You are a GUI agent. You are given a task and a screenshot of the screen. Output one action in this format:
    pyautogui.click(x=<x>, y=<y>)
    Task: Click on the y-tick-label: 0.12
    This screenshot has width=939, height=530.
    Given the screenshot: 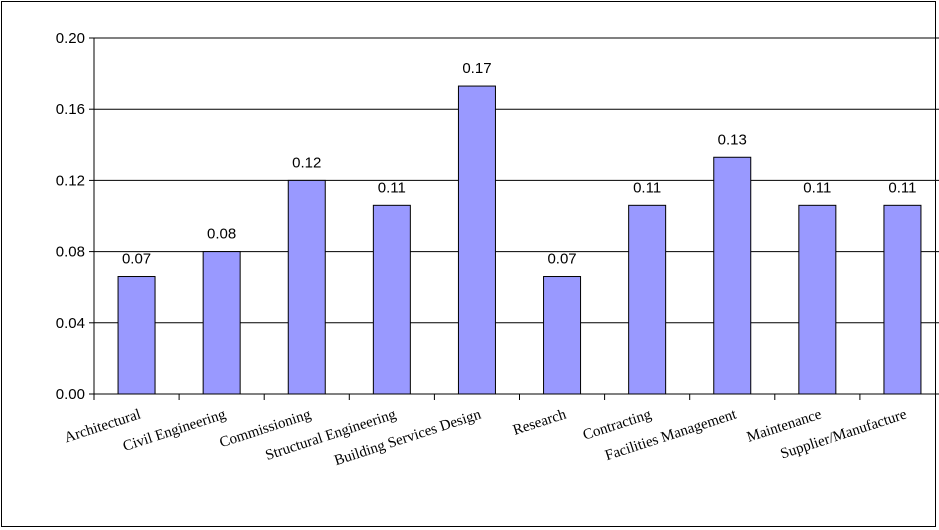 What is the action you would take?
    pyautogui.click(x=70, y=180)
    